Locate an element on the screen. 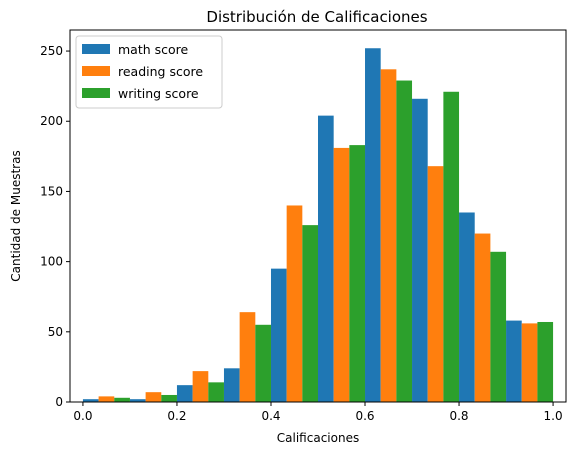 This screenshot has width=571, height=455. y-axis-label: Cantidad de Muestras is located at coordinates (16, 215).